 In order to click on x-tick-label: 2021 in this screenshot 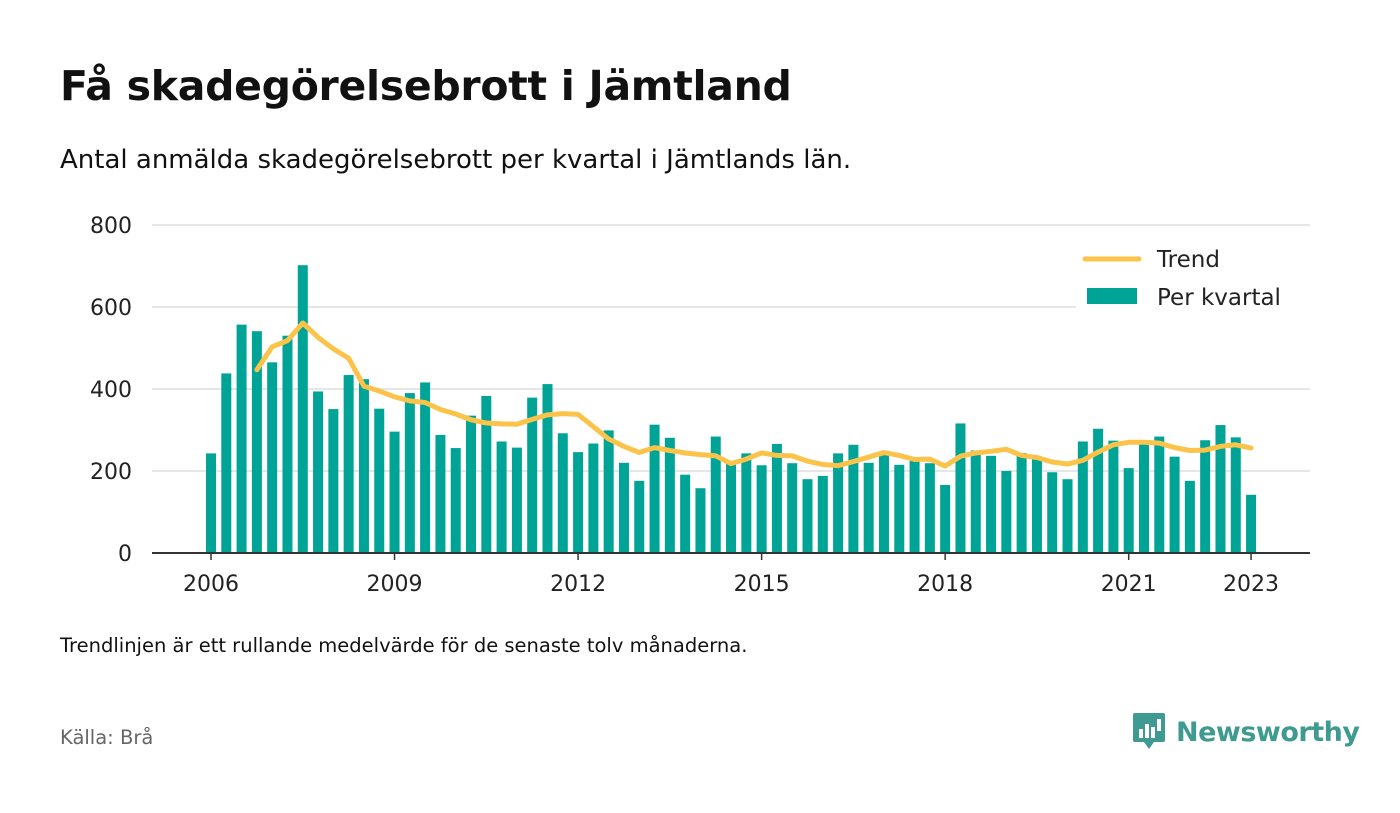, I will do `click(1129, 584)`.